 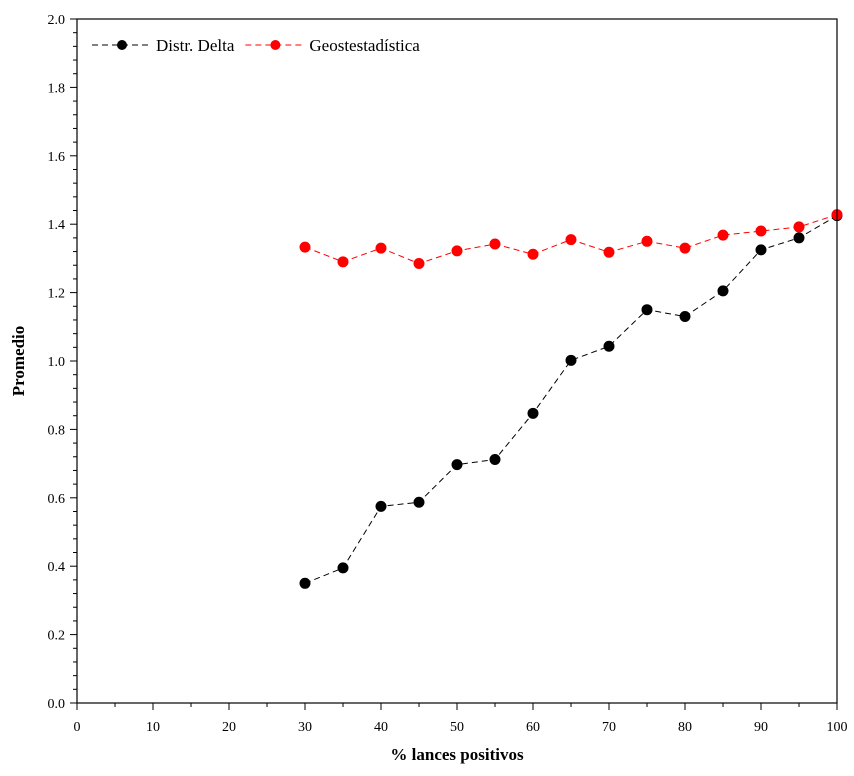 What do you see at coordinates (195, 45) in the screenshot?
I see `legend-label-0: Distr. Delta` at bounding box center [195, 45].